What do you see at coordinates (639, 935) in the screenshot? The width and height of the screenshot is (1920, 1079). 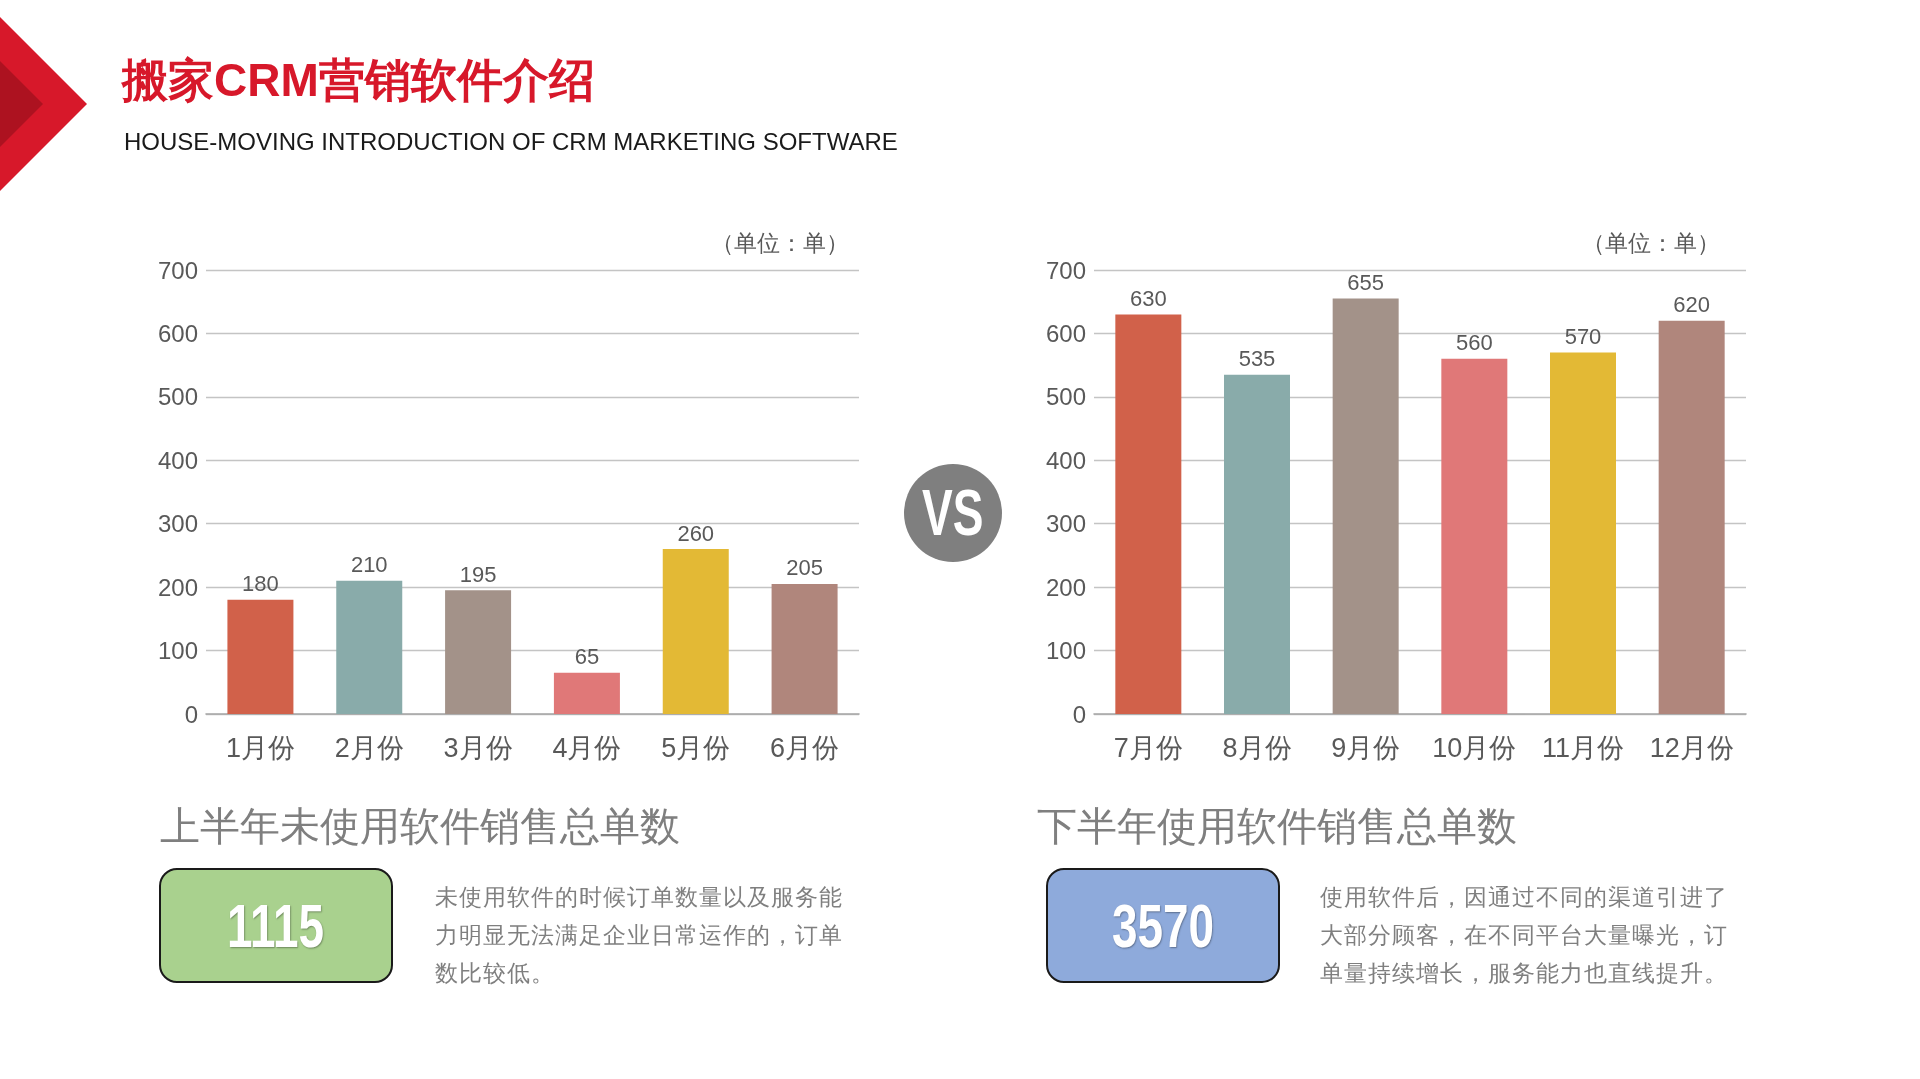 I see `text: 未使用软件的时候订单数量以及服务能力明显无法满足企业日常运作的，订单数比较低。` at bounding box center [639, 935].